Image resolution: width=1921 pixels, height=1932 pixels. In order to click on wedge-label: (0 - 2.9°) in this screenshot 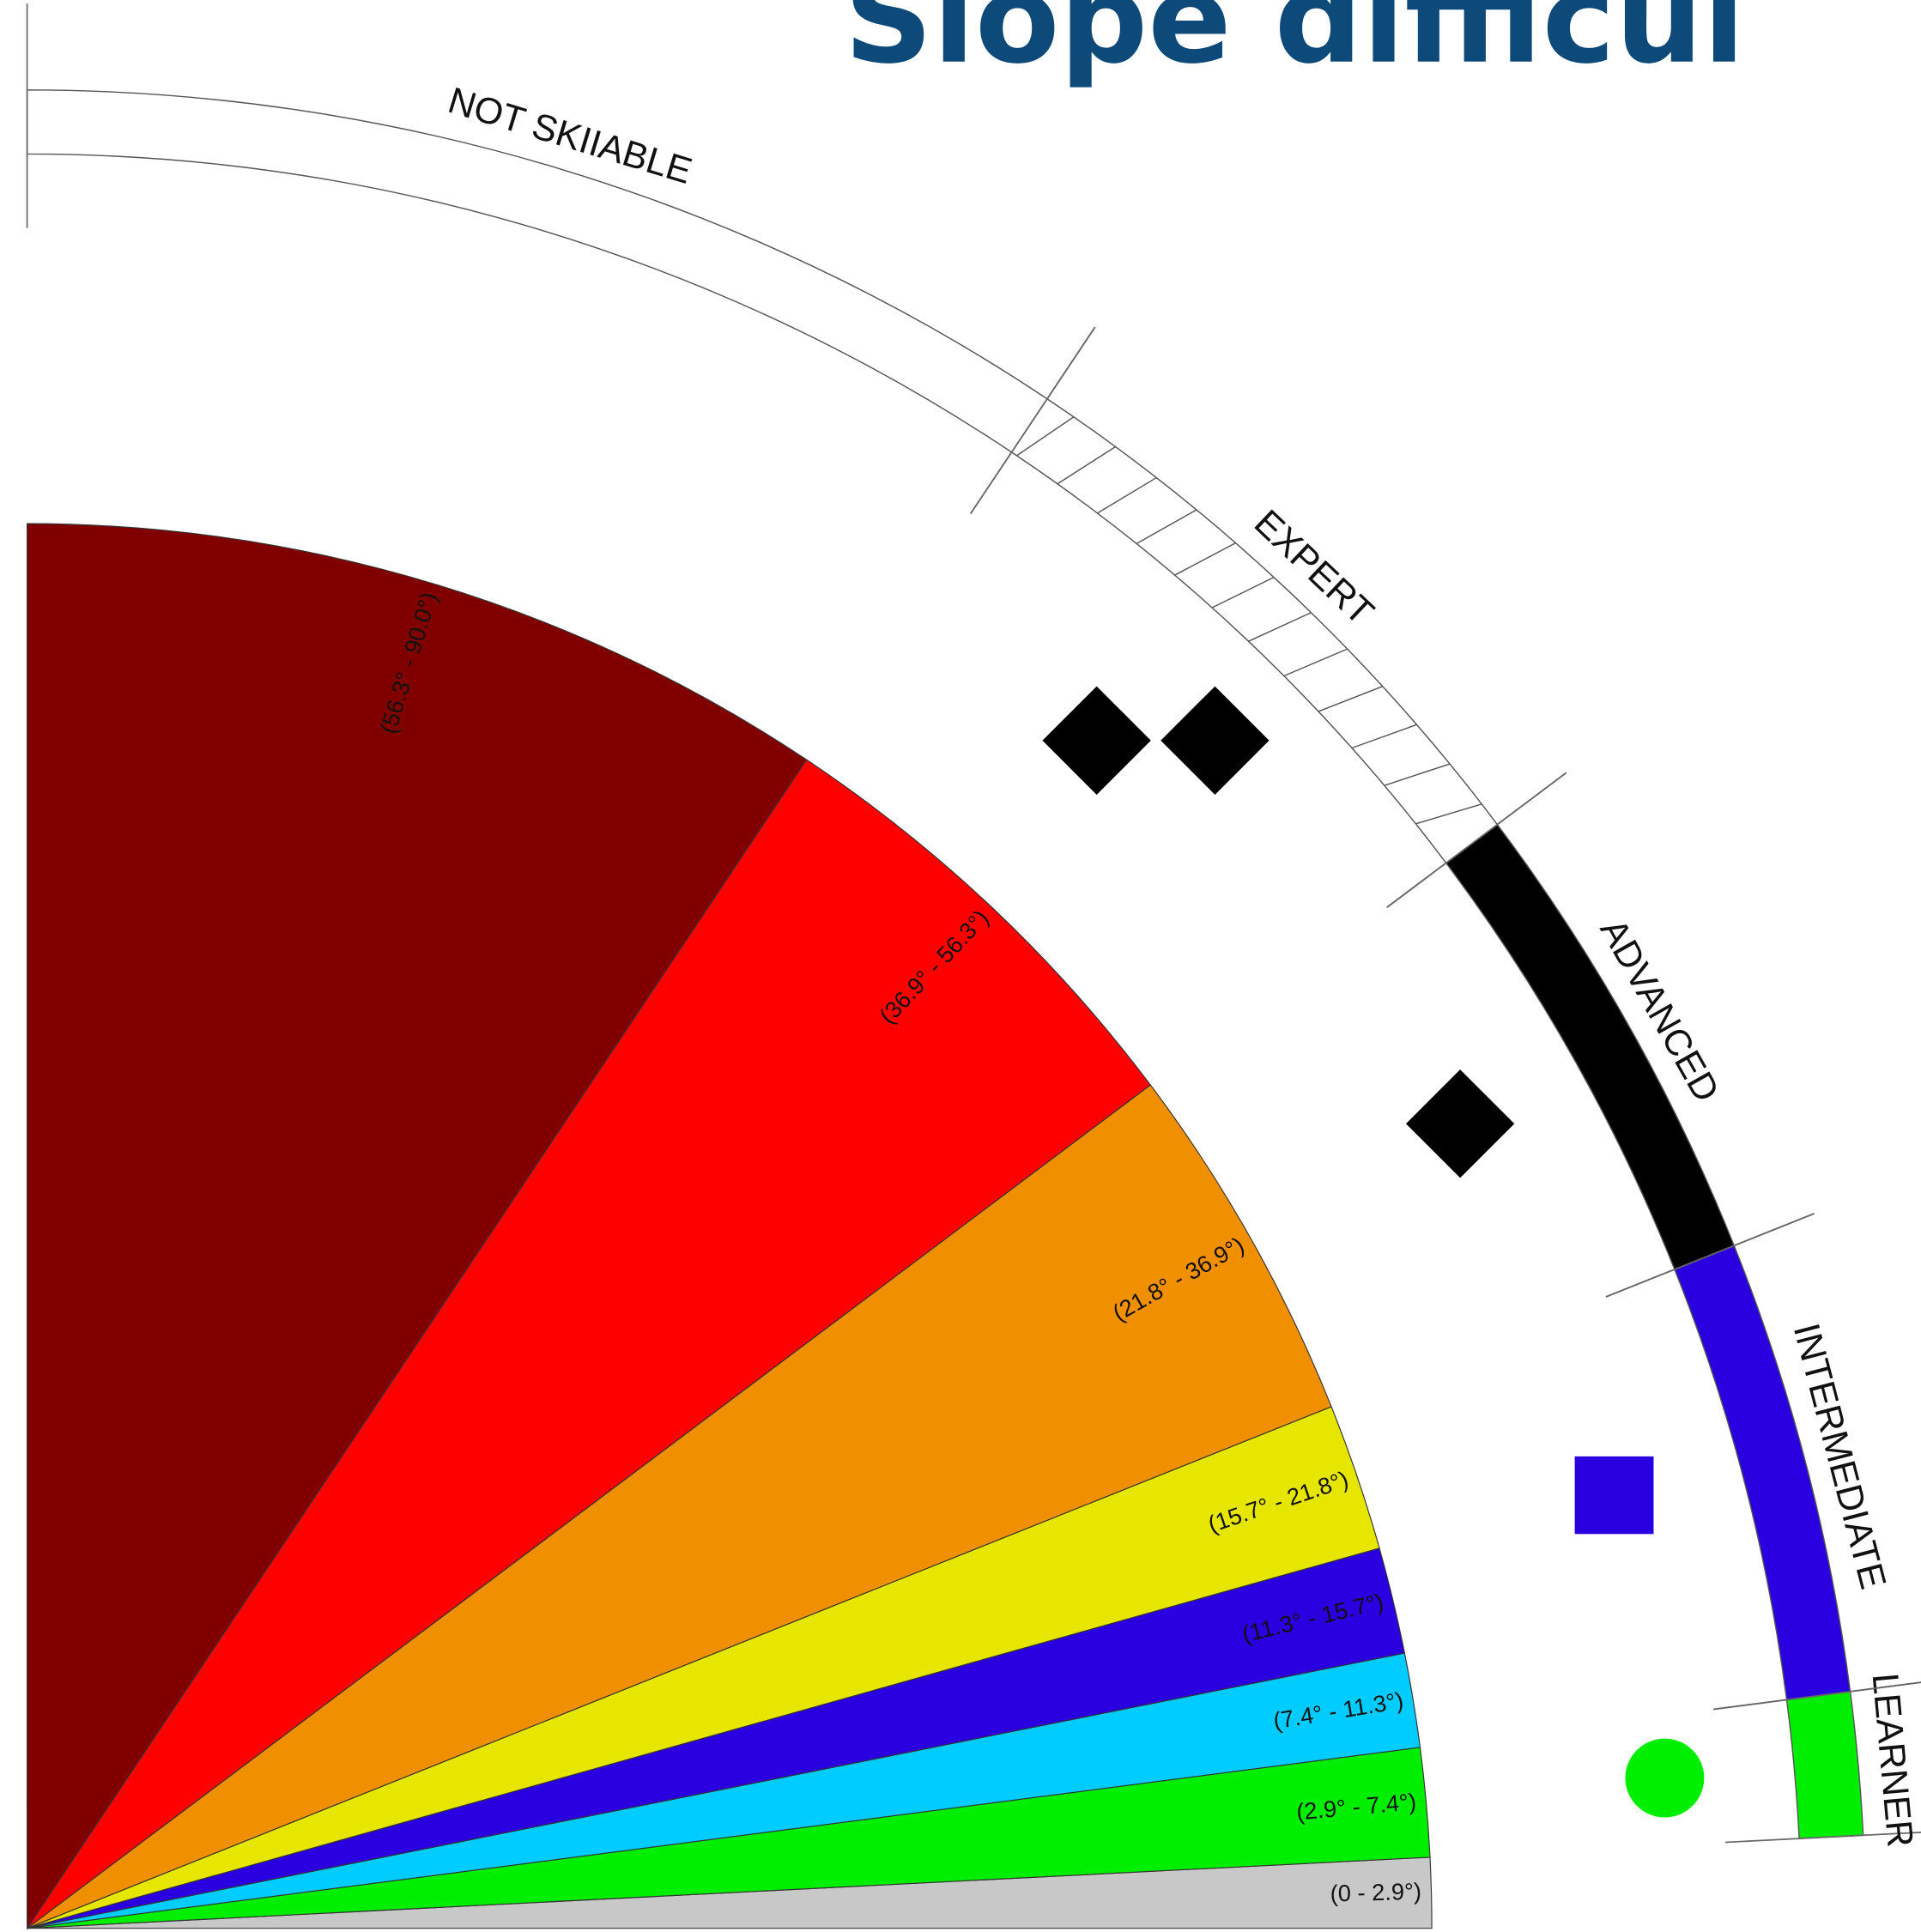, I will do `click(1375, 1892)`.